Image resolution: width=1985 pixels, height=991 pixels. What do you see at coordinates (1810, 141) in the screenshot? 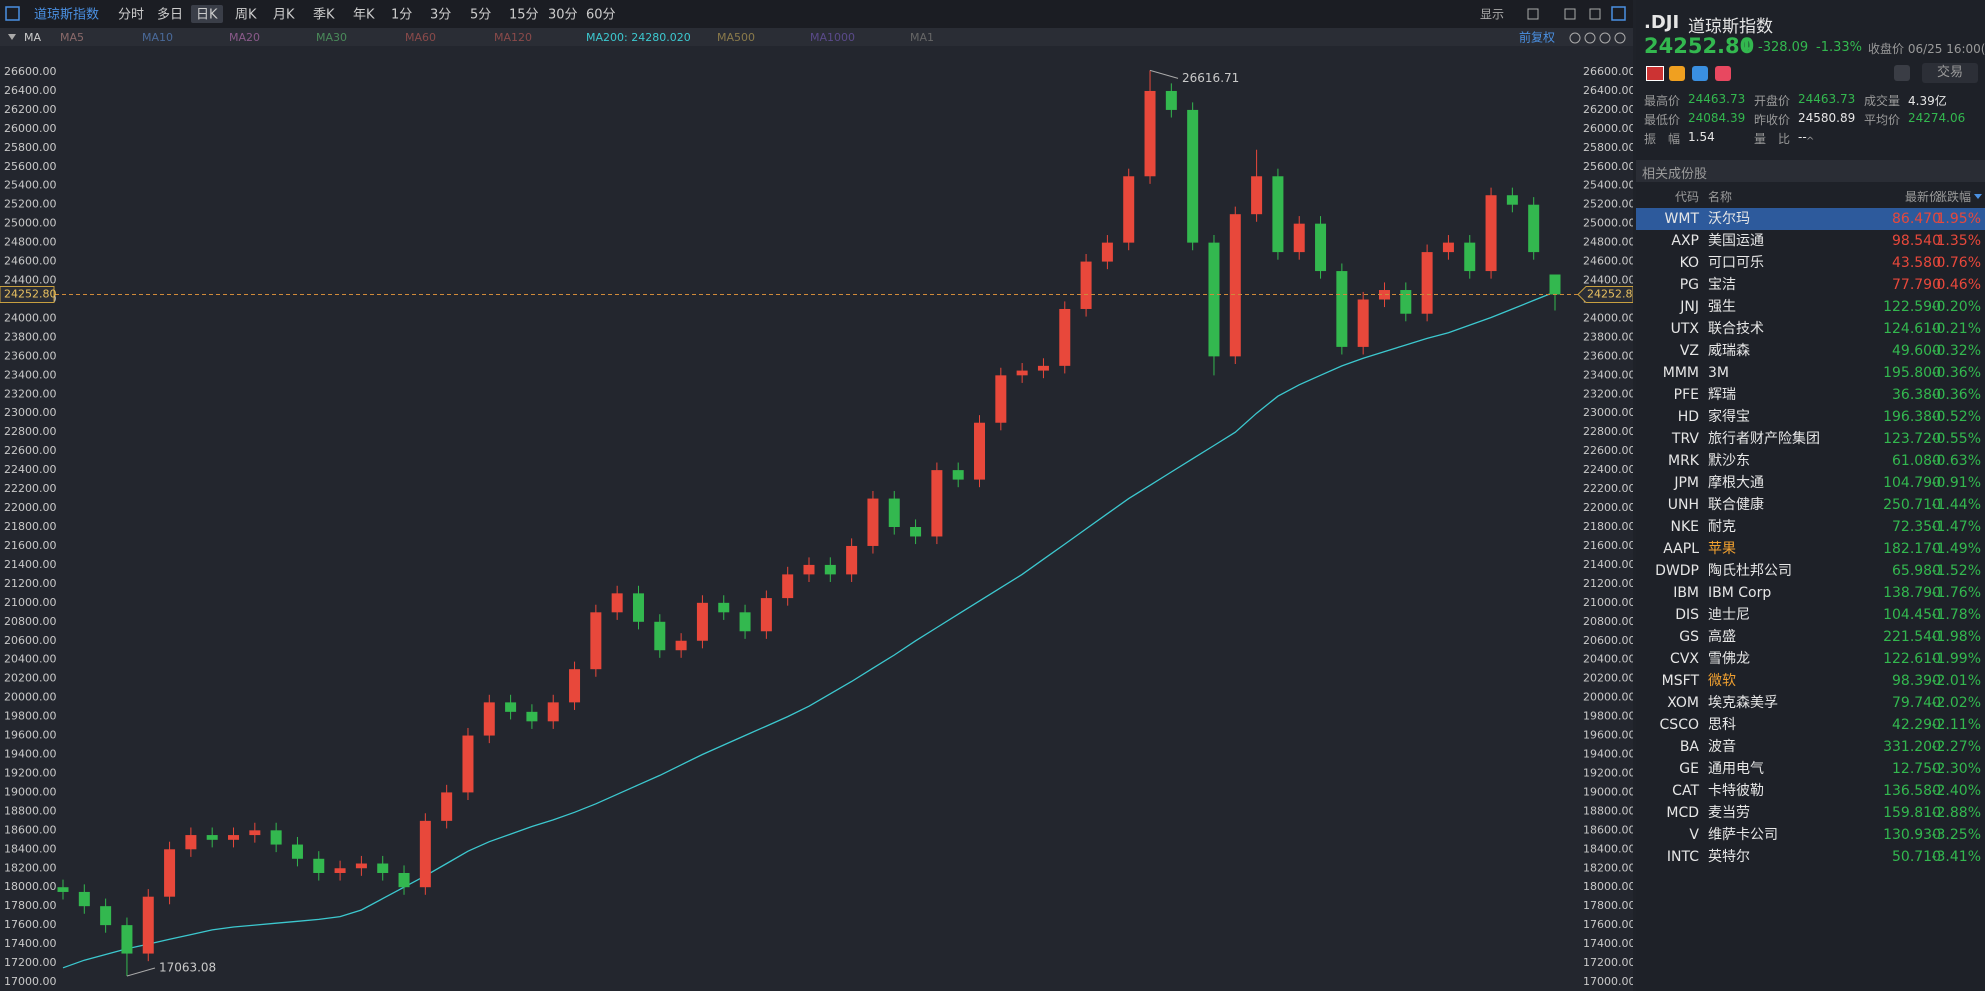
I see `collapse: ^` at bounding box center [1810, 141].